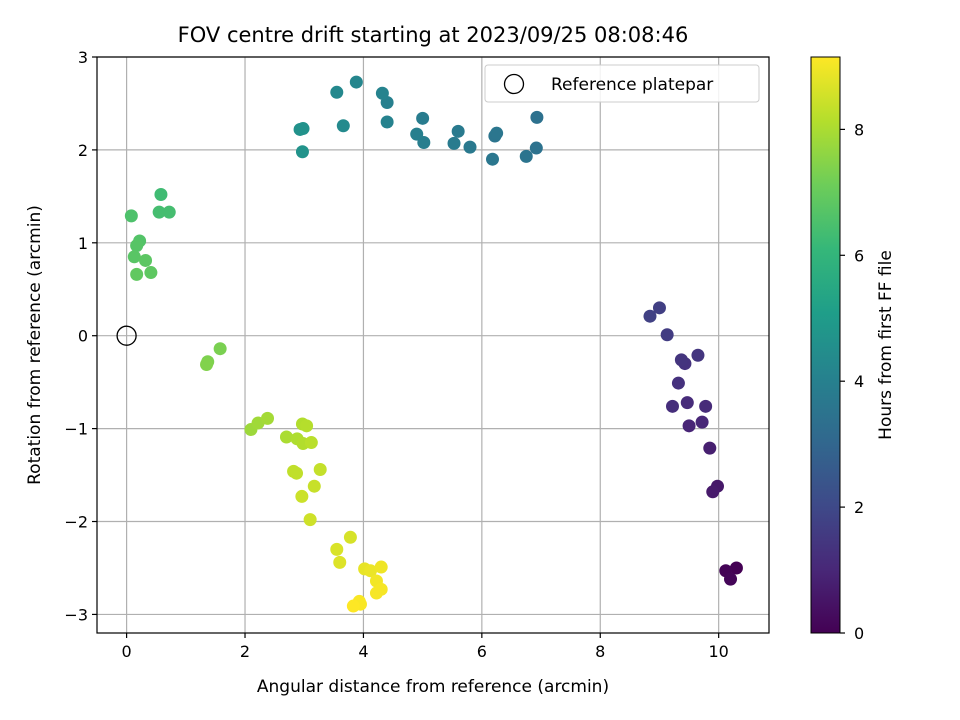  I want to click on x-tick-label: 4, so click(363, 651).